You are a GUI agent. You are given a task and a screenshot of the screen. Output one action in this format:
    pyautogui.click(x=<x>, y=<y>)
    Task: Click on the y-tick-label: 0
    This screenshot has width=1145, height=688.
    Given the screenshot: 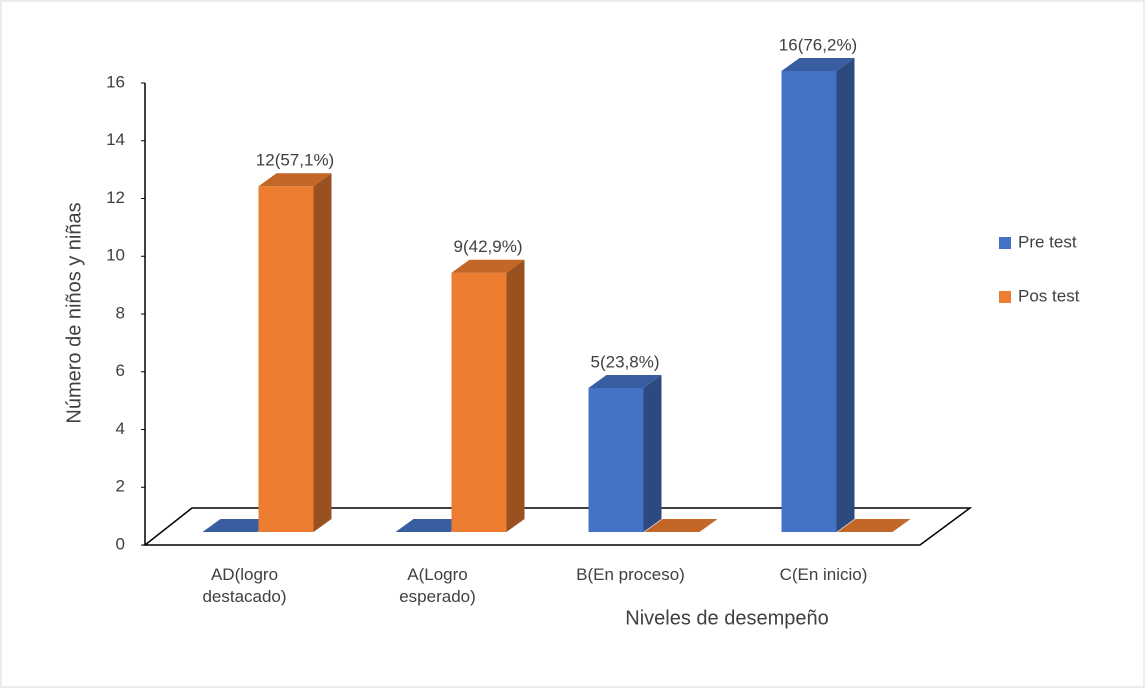 What is the action you would take?
    pyautogui.click(x=120, y=543)
    